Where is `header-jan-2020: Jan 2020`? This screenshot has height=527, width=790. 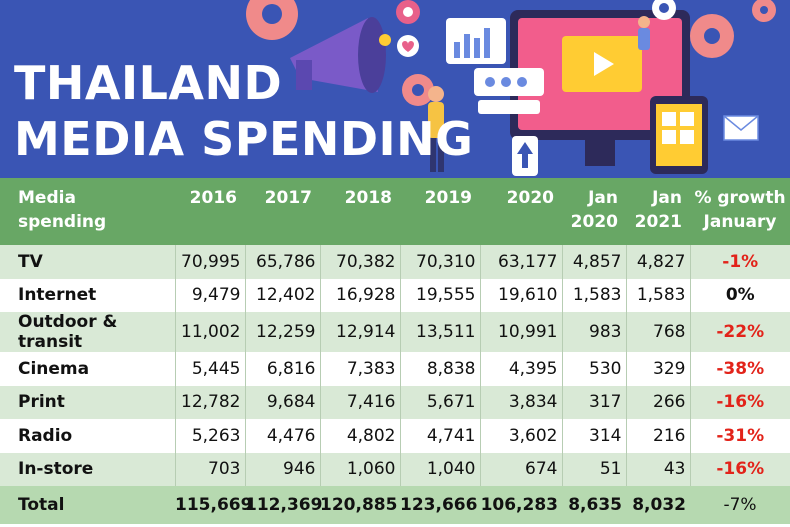 header-jan-2020: Jan 2020 is located at coordinates (594, 211).